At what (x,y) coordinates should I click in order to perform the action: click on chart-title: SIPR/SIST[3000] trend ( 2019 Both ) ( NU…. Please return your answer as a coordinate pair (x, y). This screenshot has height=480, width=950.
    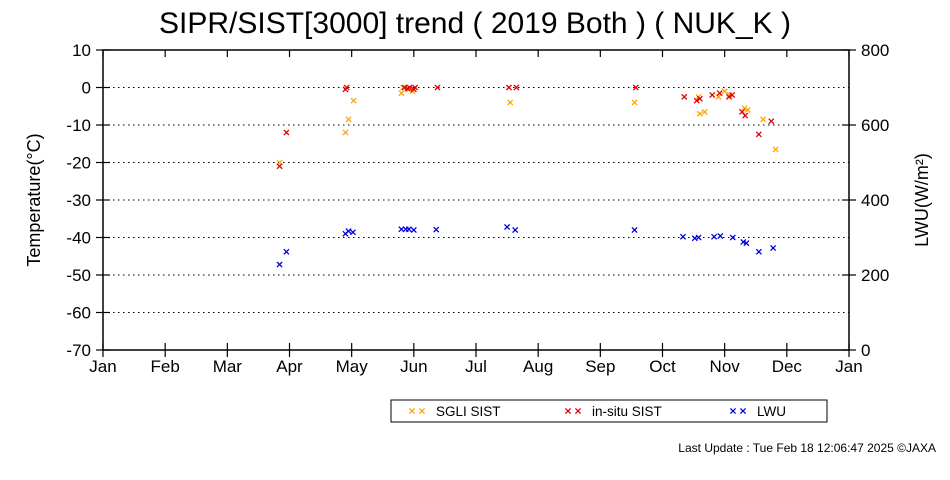
    Looking at the image, I should click on (475, 23).